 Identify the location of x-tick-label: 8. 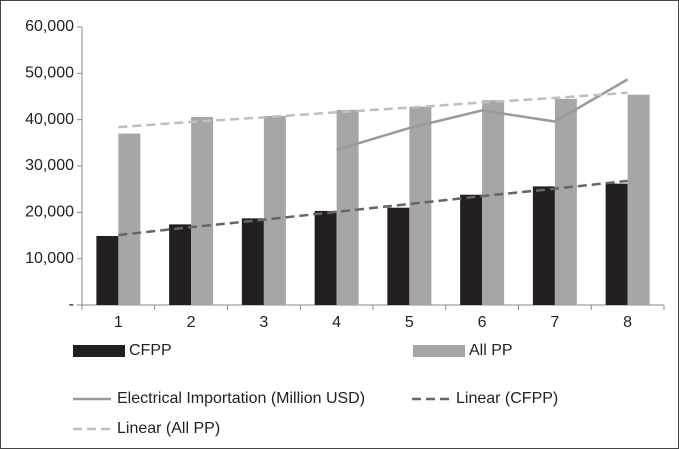
(627, 322).